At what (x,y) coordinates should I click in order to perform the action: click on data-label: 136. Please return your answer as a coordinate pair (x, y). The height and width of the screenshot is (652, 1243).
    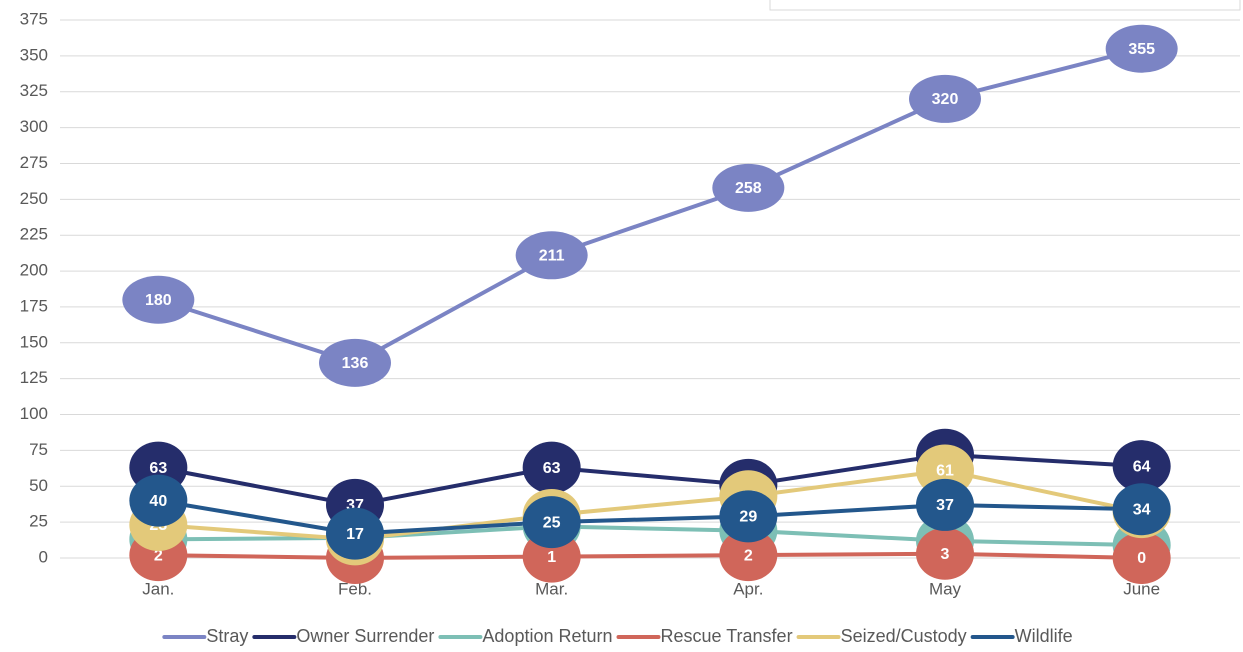
    Looking at the image, I should click on (355, 363).